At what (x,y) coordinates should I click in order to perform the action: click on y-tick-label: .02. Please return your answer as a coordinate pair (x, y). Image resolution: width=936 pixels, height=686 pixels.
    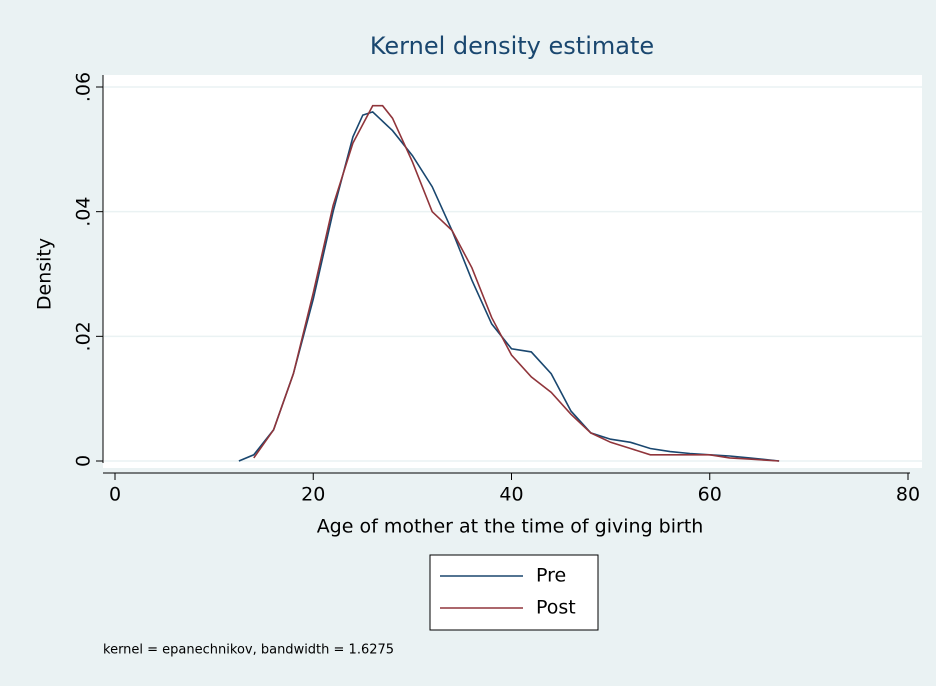
    Looking at the image, I should click on (84, 336).